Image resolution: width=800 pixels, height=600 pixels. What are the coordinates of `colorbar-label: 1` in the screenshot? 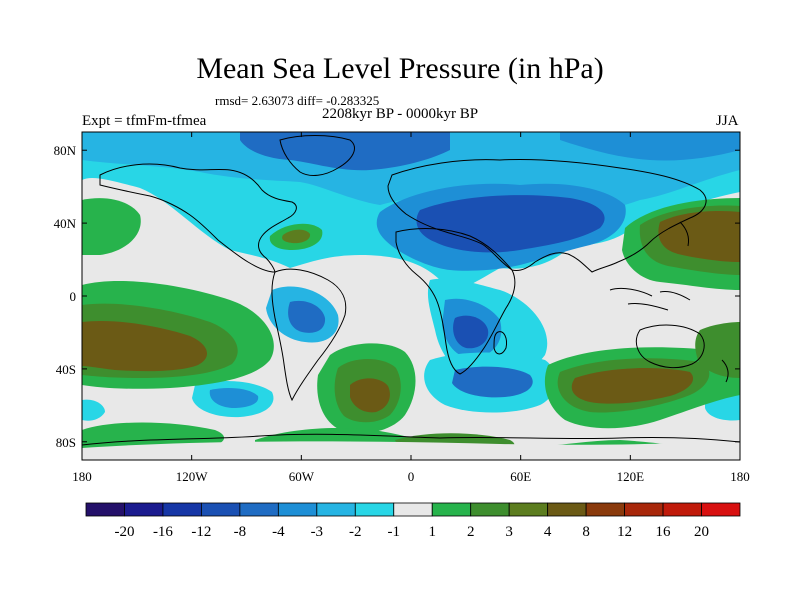 It's located at (432, 532).